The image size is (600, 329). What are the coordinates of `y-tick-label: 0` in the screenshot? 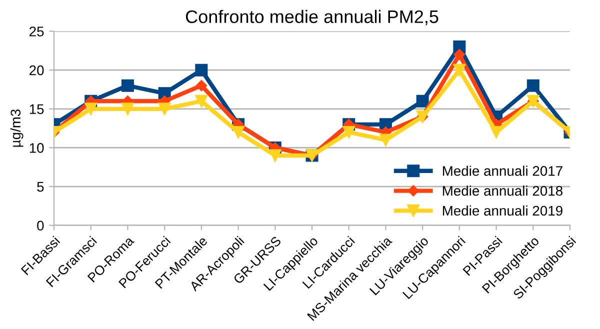 It's located at (40, 225).